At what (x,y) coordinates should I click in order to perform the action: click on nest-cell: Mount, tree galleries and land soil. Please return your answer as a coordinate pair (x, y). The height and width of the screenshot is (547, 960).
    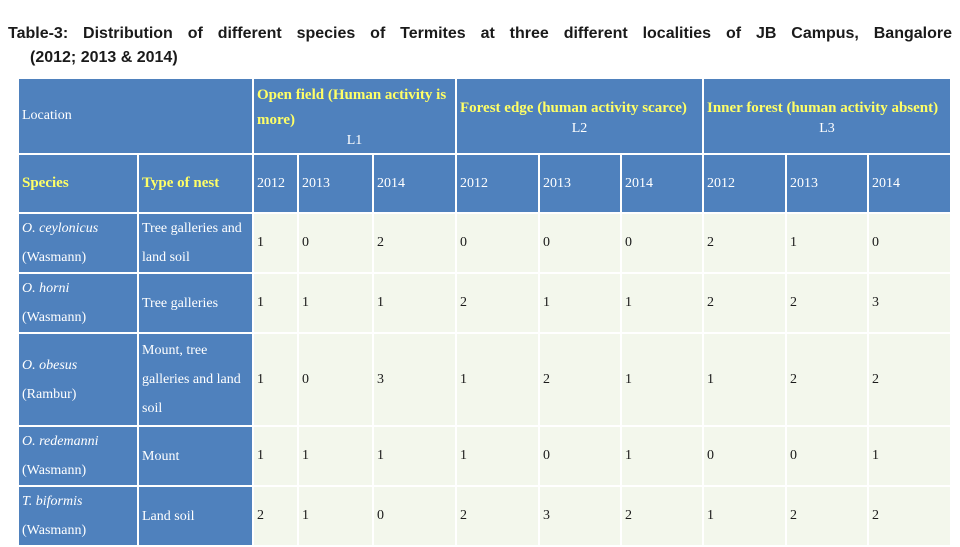
    Looking at the image, I should click on (195, 379).